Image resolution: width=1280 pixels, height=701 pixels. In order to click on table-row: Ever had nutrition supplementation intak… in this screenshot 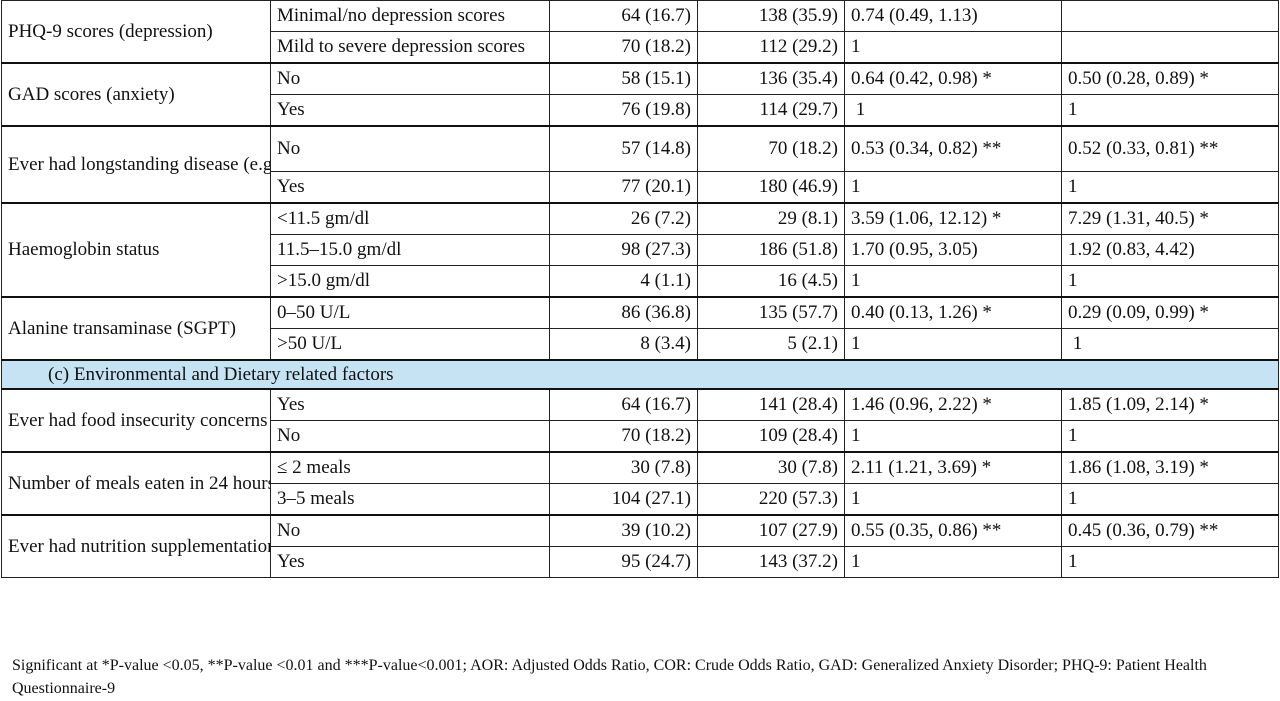, I will do `click(640, 546)`.